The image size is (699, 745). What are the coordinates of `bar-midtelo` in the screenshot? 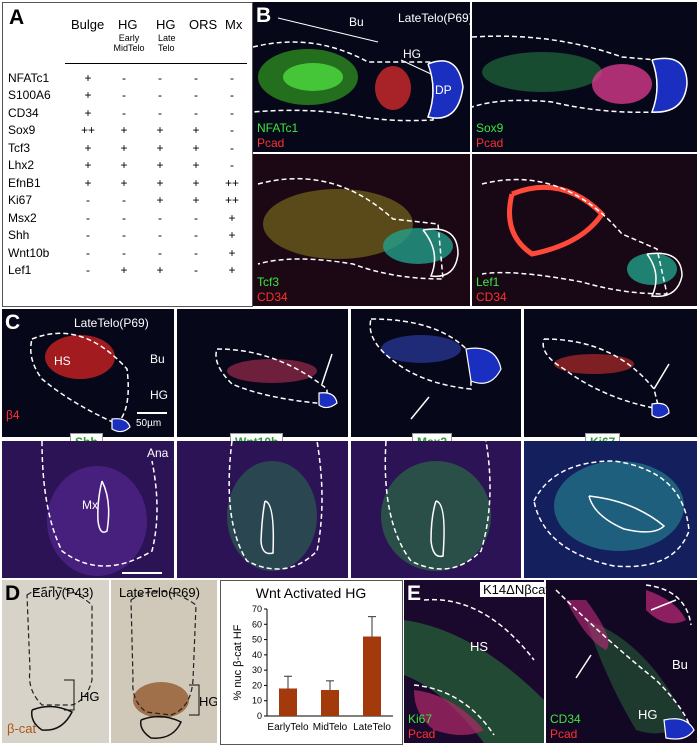 It's located at (330, 703).